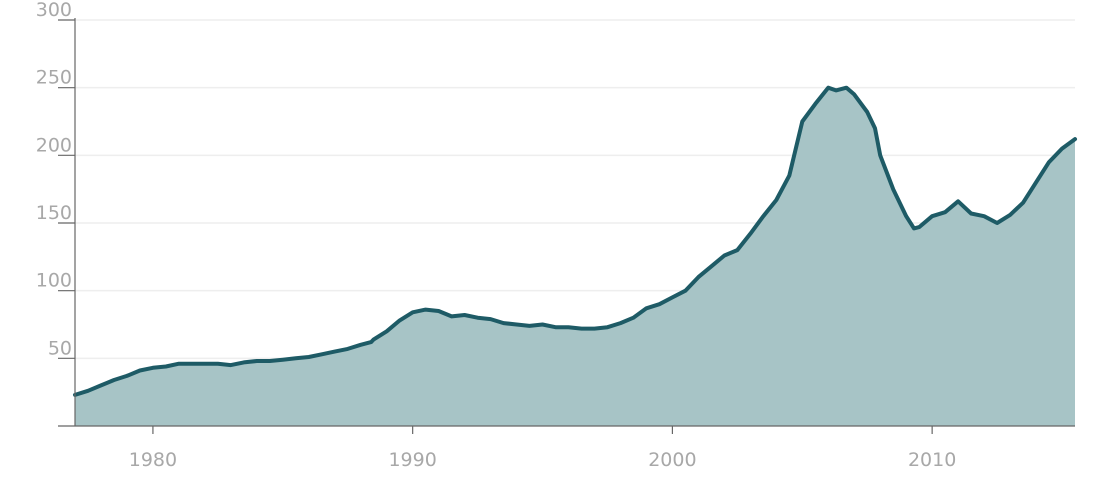 The image size is (1096, 500). Describe the element at coordinates (60, 348) in the screenshot. I see `y-tick-label: 50` at that location.